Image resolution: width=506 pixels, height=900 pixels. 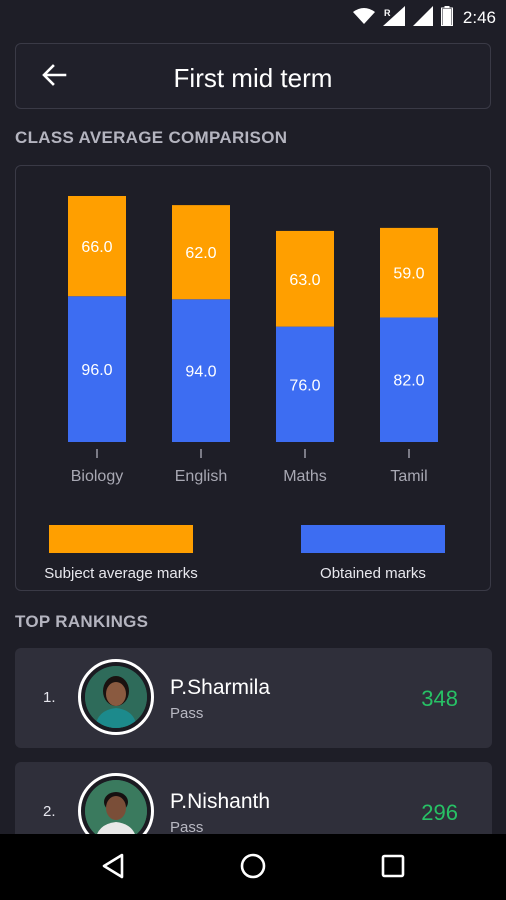 I want to click on legend-label-obtained: Obtained marks, so click(x=373, y=573).